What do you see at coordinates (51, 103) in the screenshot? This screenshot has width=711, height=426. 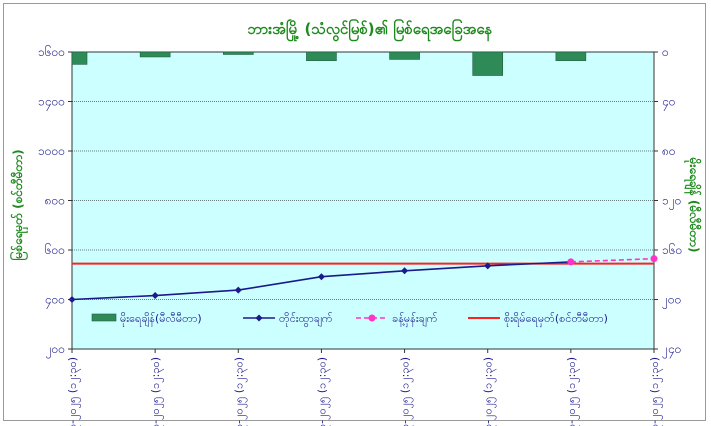 I see `y-left-tick-label: ၁၄၀၀` at bounding box center [51, 103].